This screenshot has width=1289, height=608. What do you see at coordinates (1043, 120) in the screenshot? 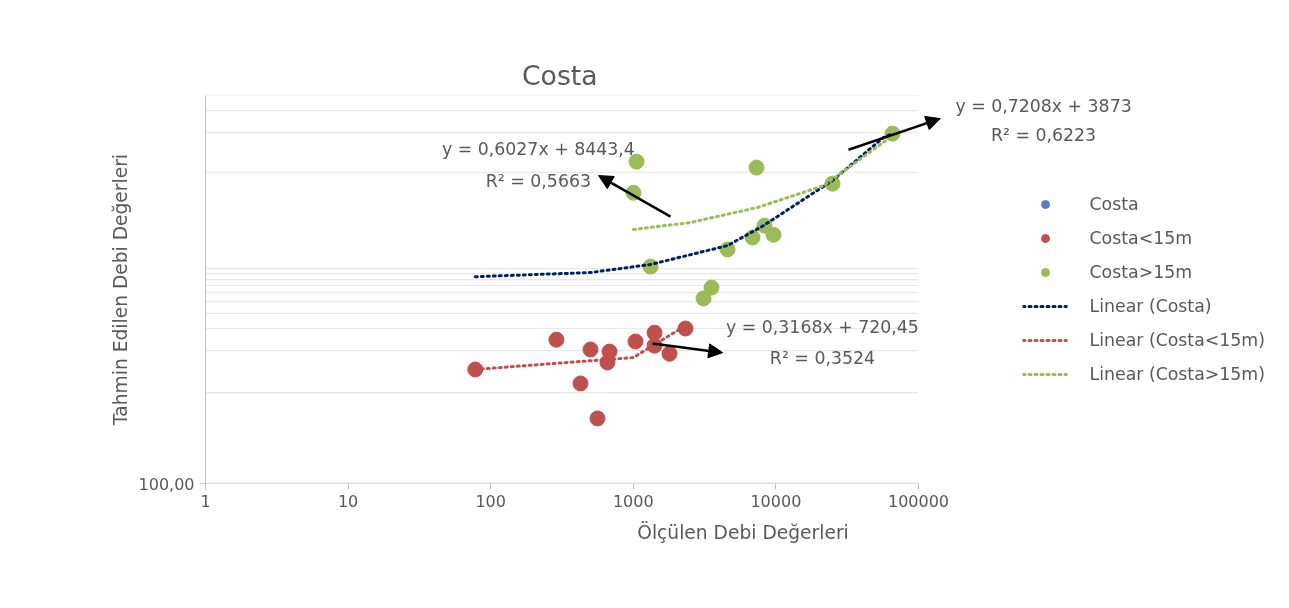
I see `text: y = 0,7208x + 3873 R² = 0,6223` at bounding box center [1043, 120].